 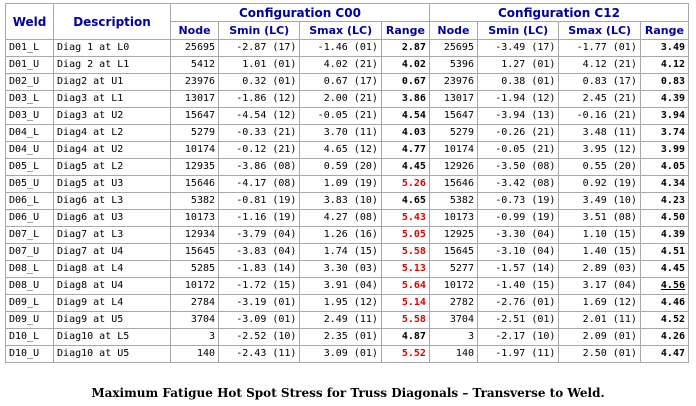 I want to click on c12-range-header: Range, so click(x=664, y=30).